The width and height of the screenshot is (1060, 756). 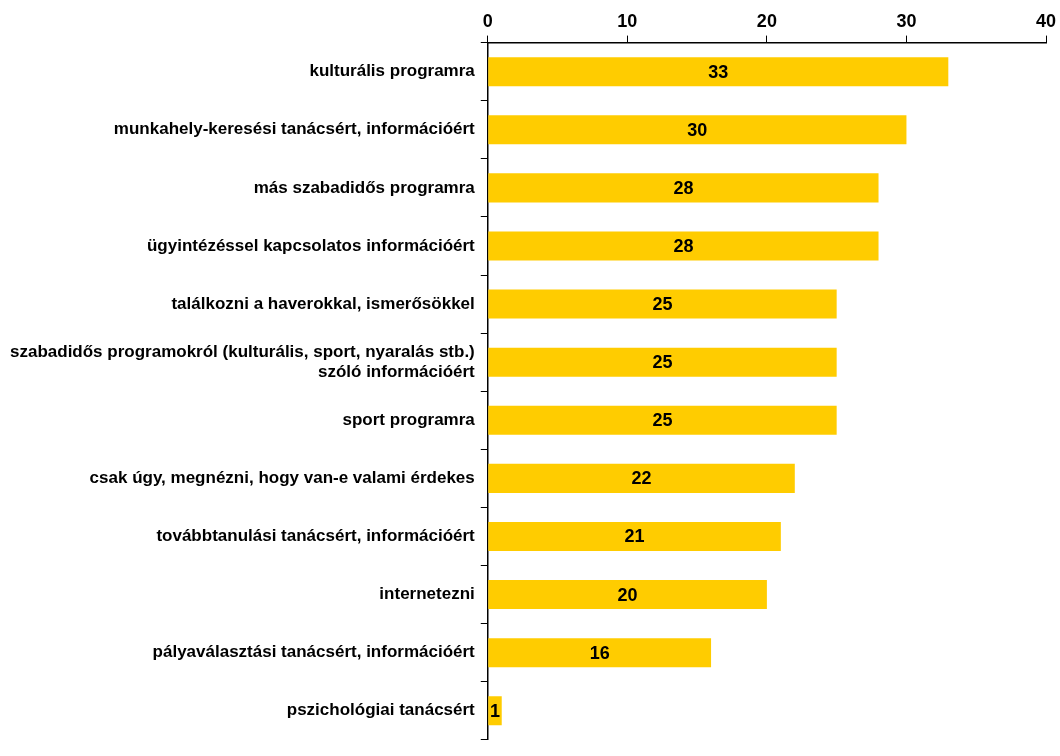 I want to click on y-tick-label: más szabadidős programra, so click(x=364, y=187).